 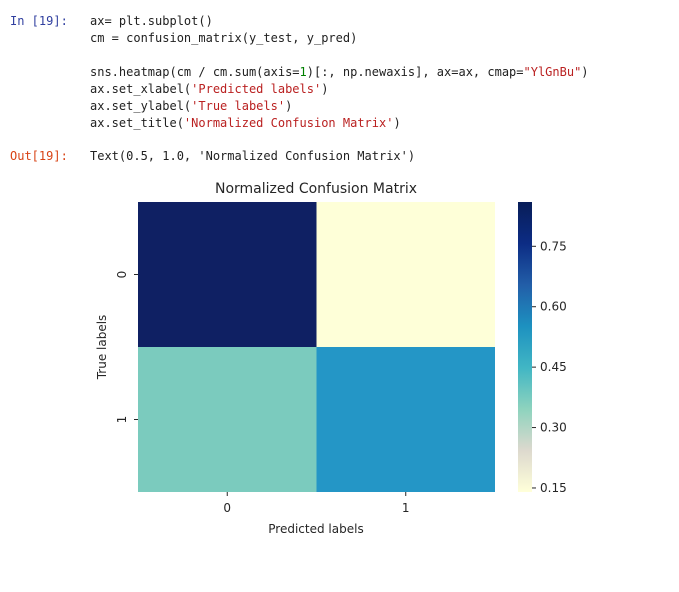 What do you see at coordinates (151, 21) in the screenshot?
I see `code-token: ax= plt.subplot()` at bounding box center [151, 21].